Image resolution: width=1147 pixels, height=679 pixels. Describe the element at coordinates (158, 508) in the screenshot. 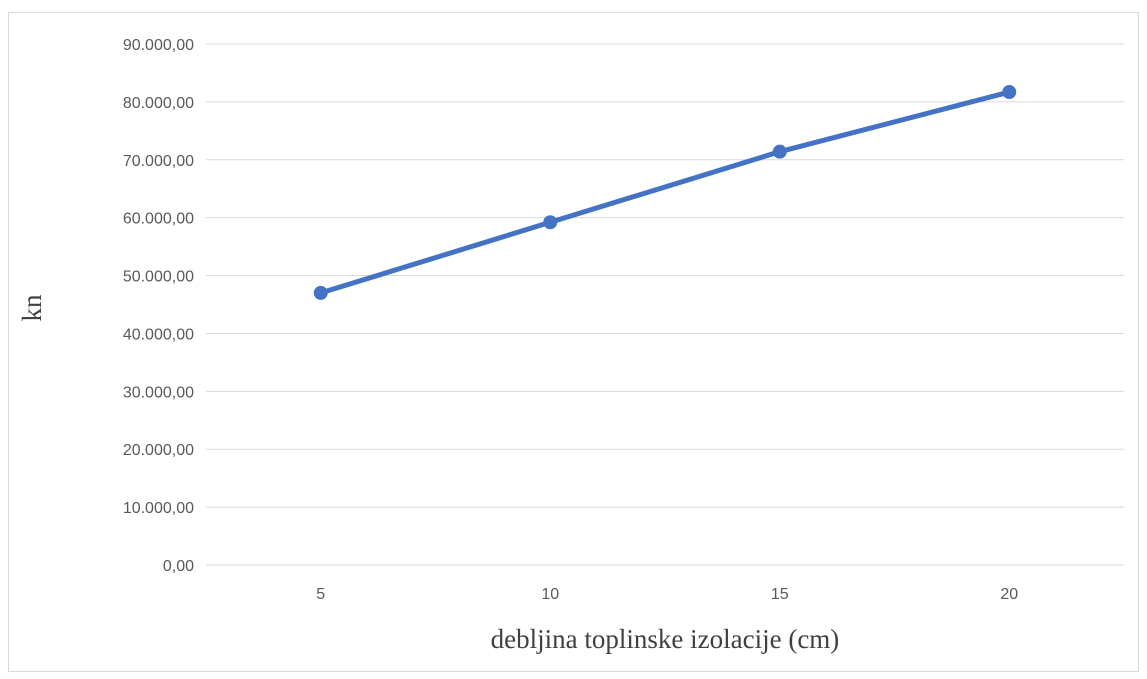

I see `y-tick-label: 10.000,00` at that location.